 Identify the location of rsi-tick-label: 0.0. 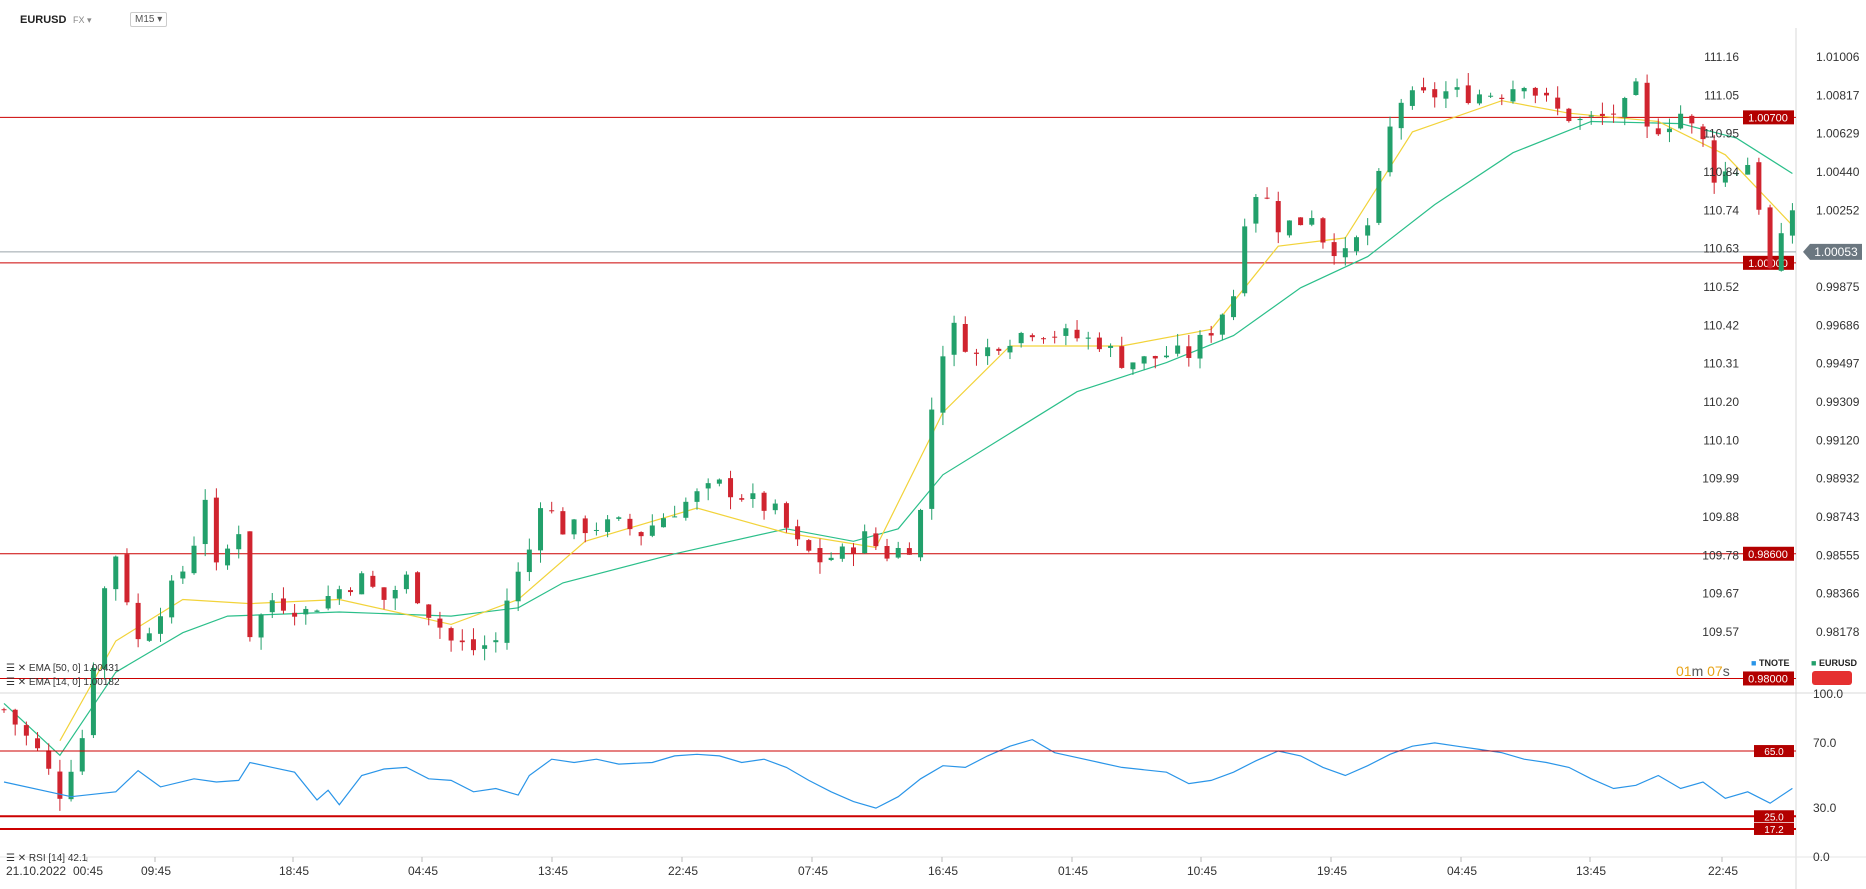
(1821, 857).